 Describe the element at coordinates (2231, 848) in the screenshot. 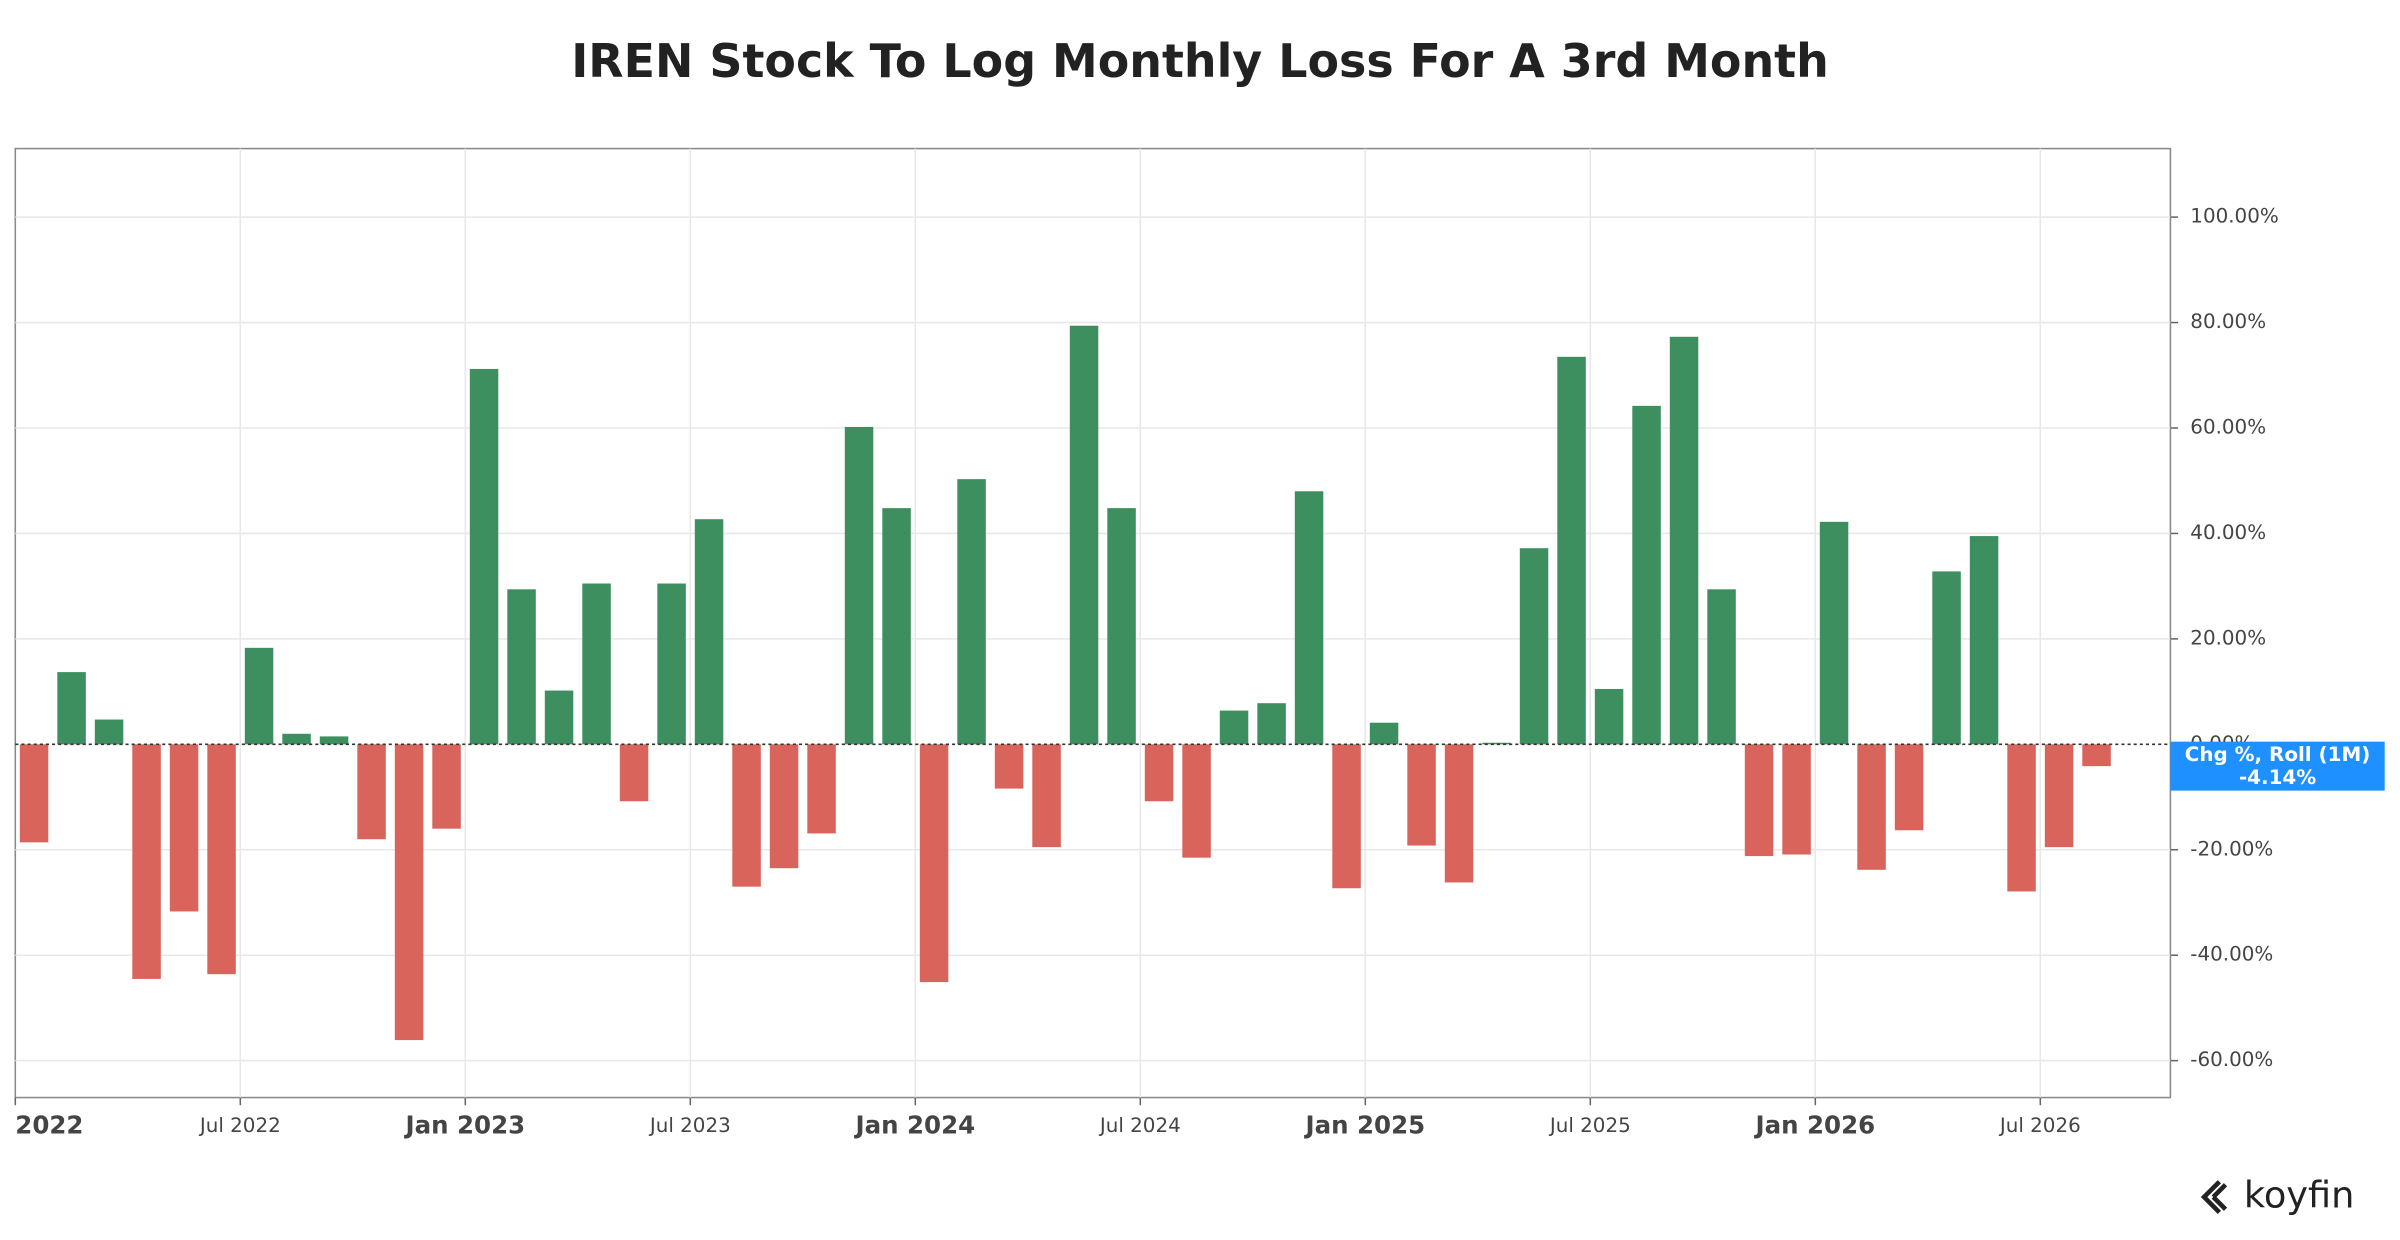

I see `y-tick-label: -20.00%` at that location.